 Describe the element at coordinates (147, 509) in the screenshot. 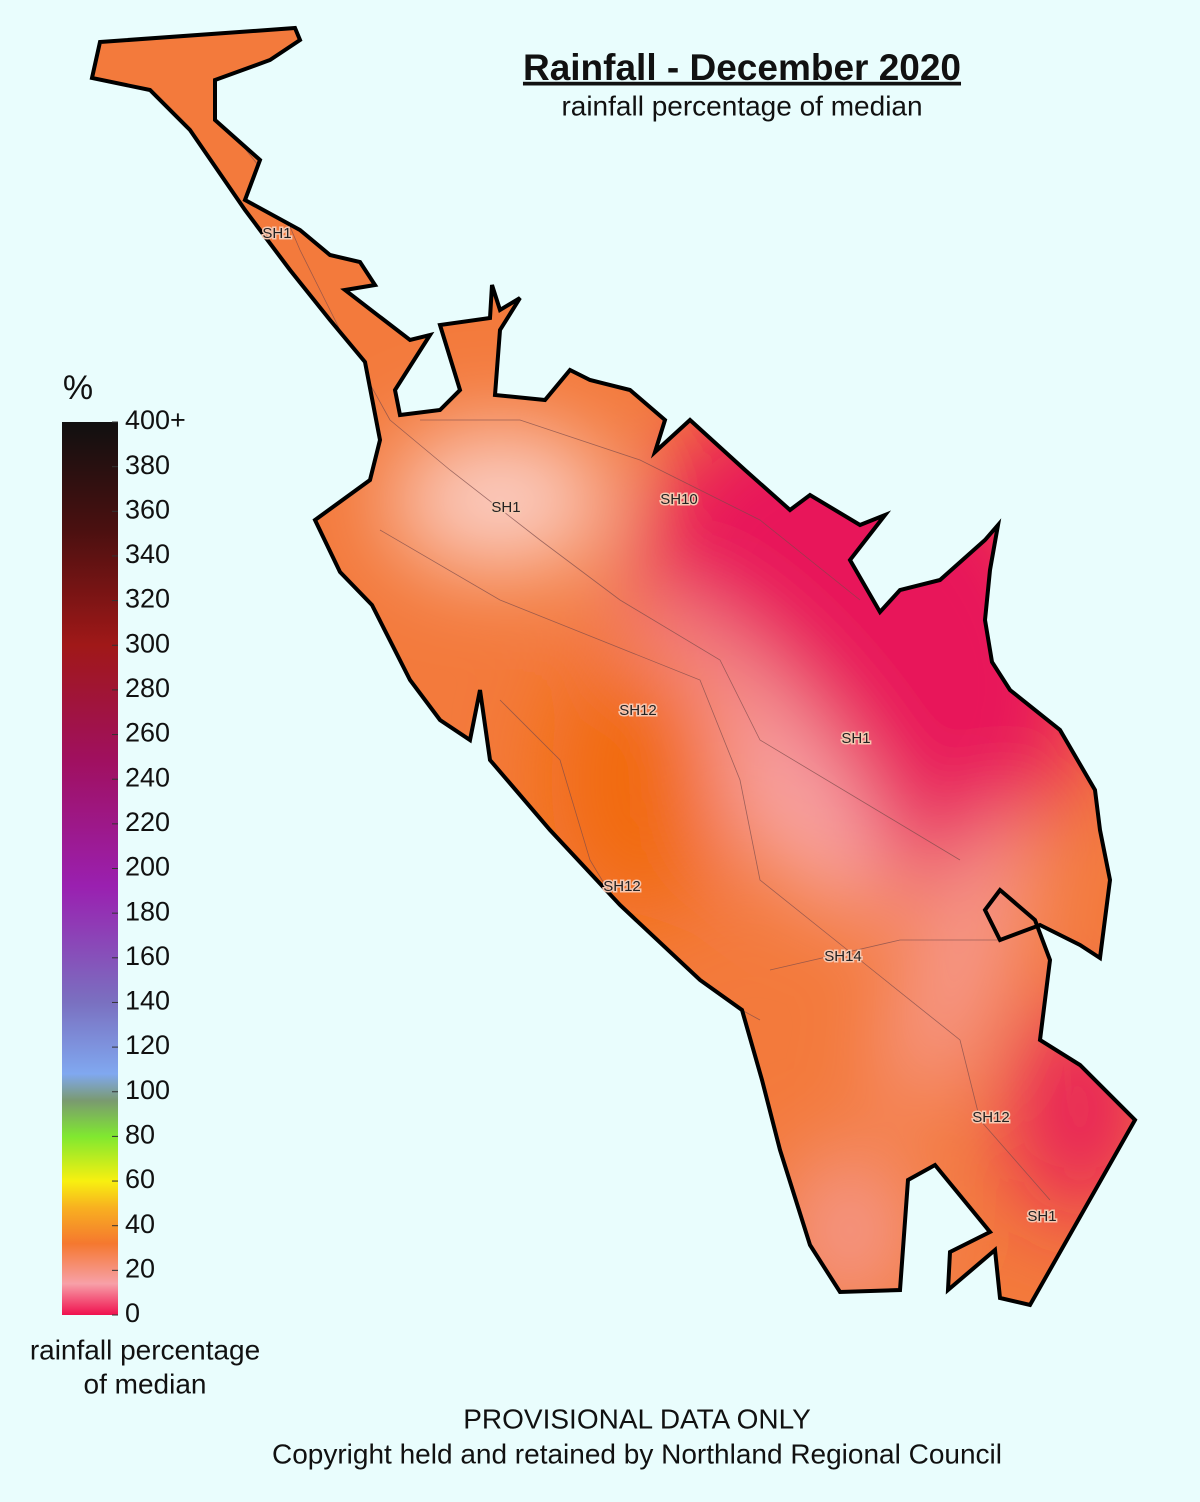

I see `tick-label: 360` at that location.